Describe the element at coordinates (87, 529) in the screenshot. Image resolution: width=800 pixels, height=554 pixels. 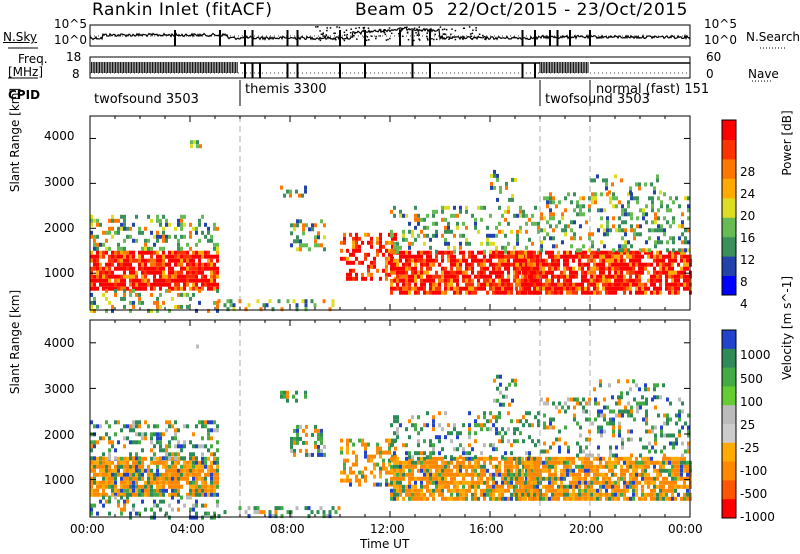
I see `xtick-0000: 00:00` at that location.